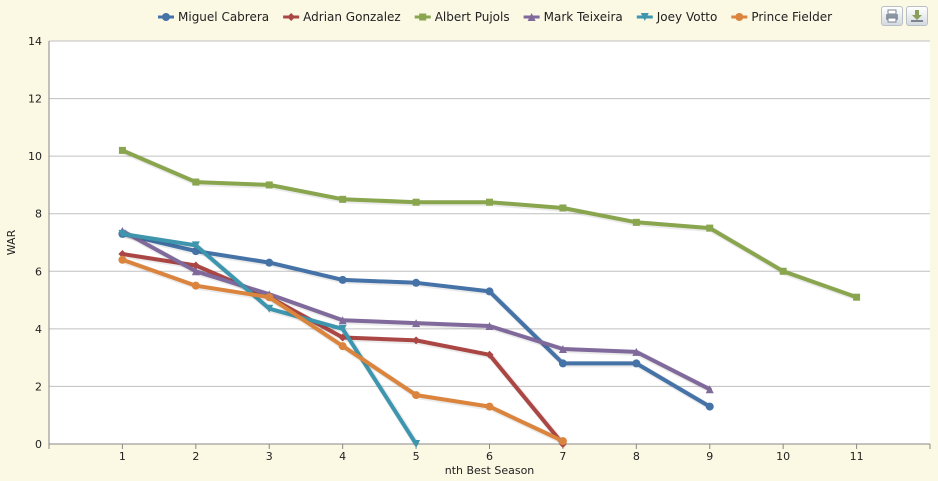 This screenshot has width=938, height=481. I want to click on x-axis-title: nth Best Season, so click(490, 470).